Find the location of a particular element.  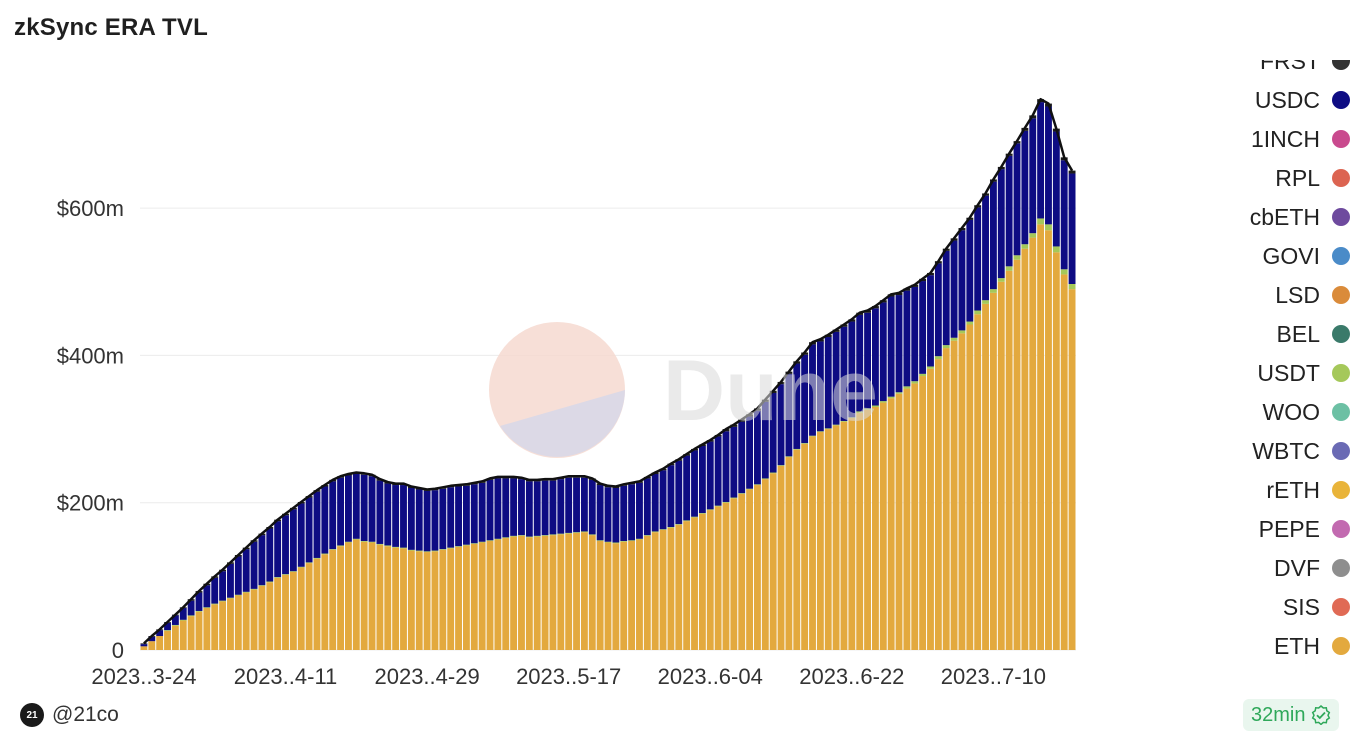

x-tick-label: 2023..6-22 is located at coordinates (851, 676).